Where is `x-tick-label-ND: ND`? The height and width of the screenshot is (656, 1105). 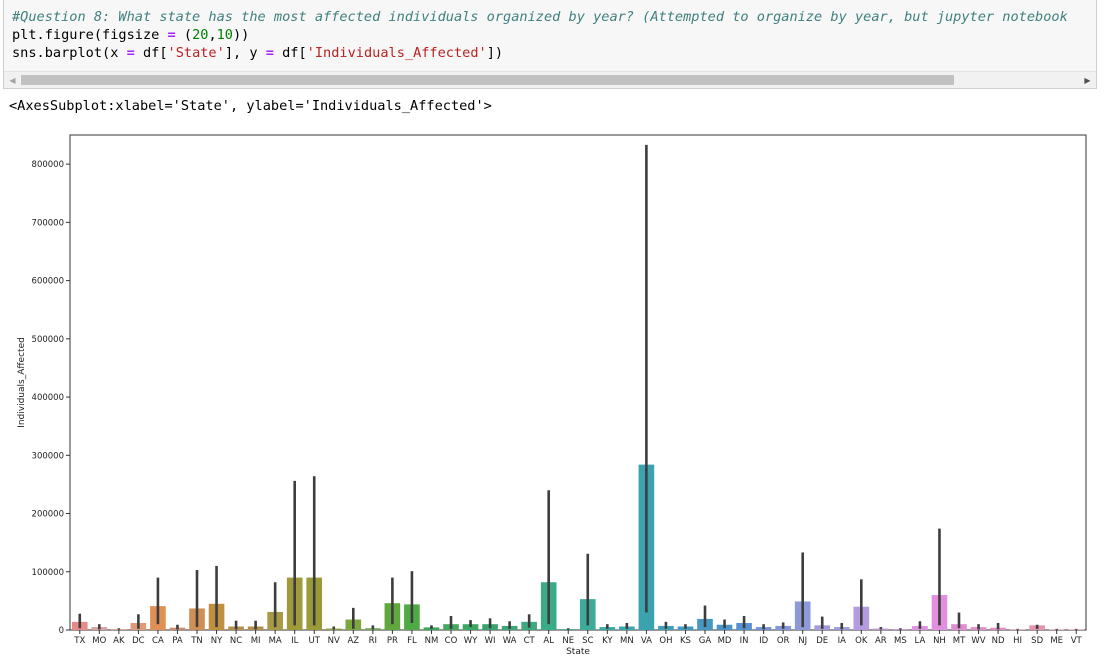
x-tick-label-ND: ND is located at coordinates (998, 641).